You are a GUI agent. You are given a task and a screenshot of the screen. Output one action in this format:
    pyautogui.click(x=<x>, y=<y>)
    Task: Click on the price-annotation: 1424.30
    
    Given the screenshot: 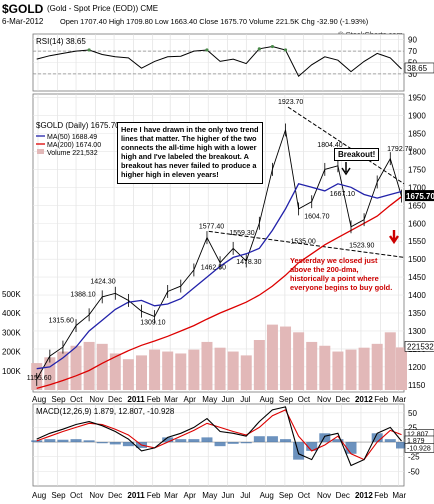 What is the action you would take?
    pyautogui.click(x=102, y=281)
    